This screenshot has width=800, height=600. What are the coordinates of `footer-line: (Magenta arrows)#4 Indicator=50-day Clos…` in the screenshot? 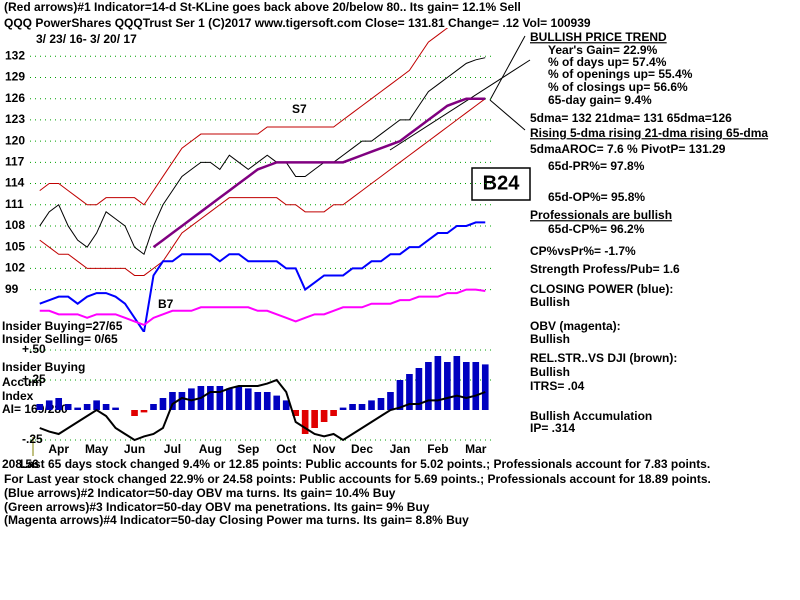 It's located at (236, 520).